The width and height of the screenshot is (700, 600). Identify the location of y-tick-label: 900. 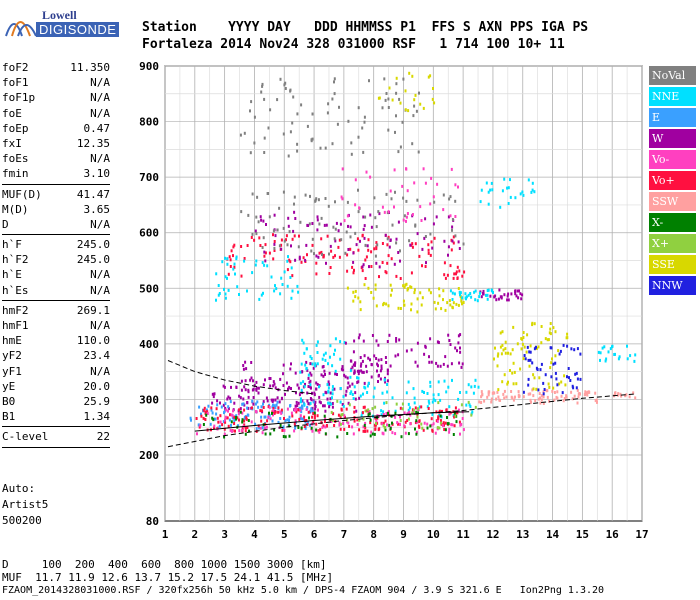
(149, 66).